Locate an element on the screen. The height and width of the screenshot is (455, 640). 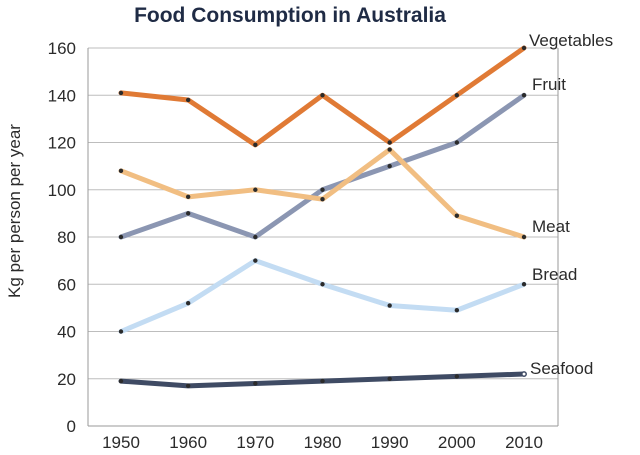
y-tick-label: 40 is located at coordinates (66, 332).